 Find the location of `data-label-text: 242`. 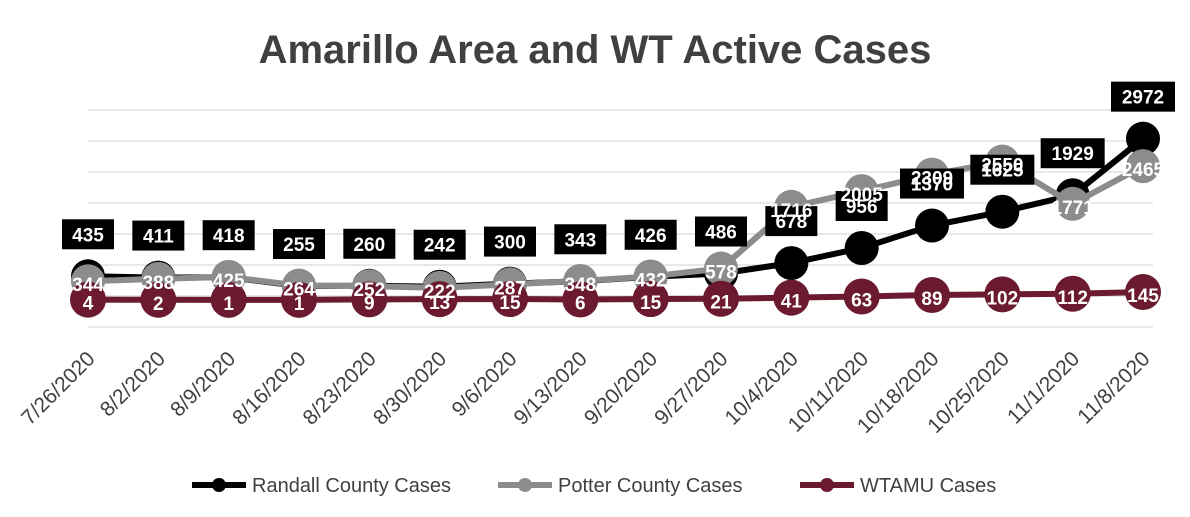

data-label-text: 242 is located at coordinates (440, 246).